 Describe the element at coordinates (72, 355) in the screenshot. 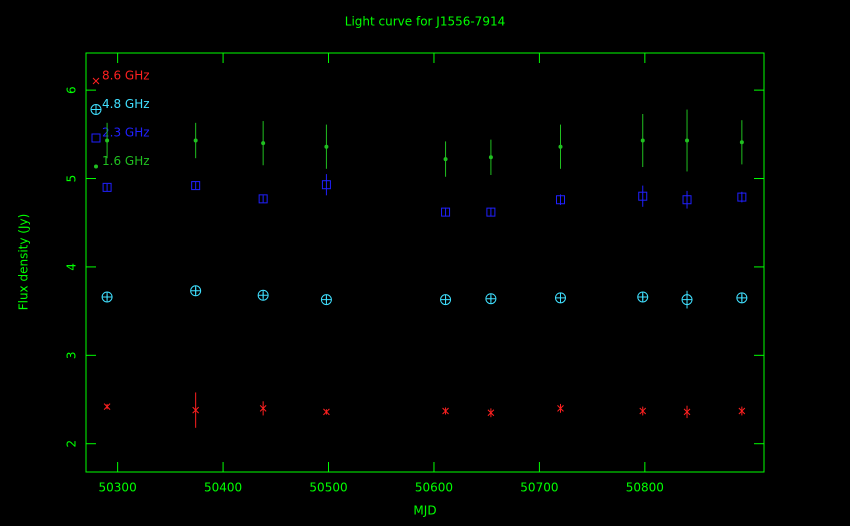

I see `y-tick-label: 3` at that location.